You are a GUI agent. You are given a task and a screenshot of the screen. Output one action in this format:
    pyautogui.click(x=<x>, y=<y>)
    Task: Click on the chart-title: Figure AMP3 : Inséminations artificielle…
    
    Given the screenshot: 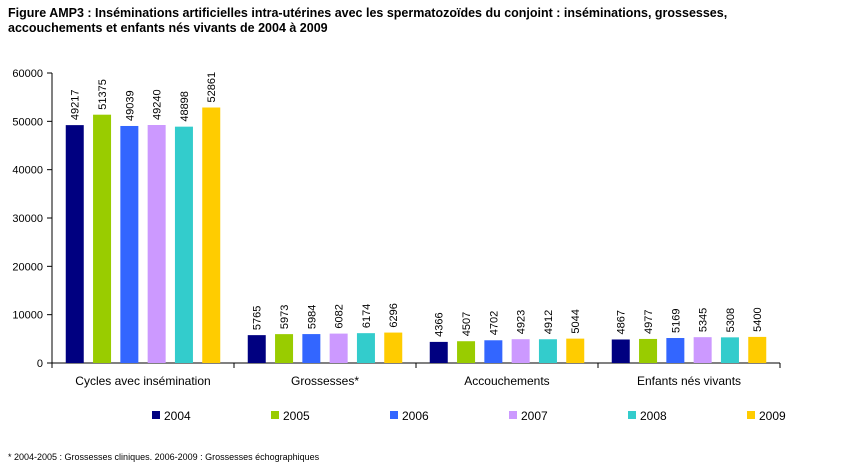 What is the action you would take?
    pyautogui.click(x=423, y=21)
    